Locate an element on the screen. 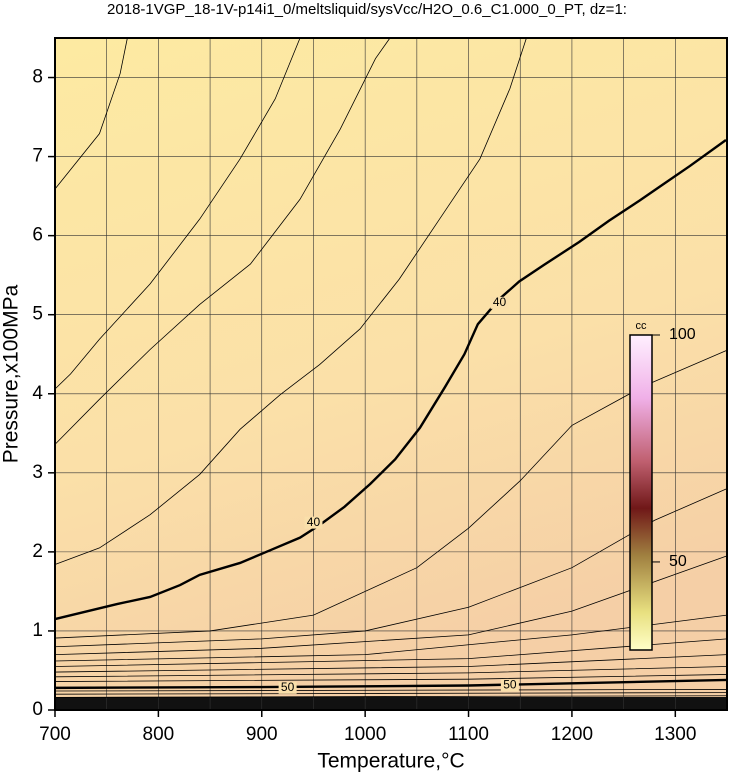 The image size is (734, 776). colorbar-label: cc is located at coordinates (642, 326).